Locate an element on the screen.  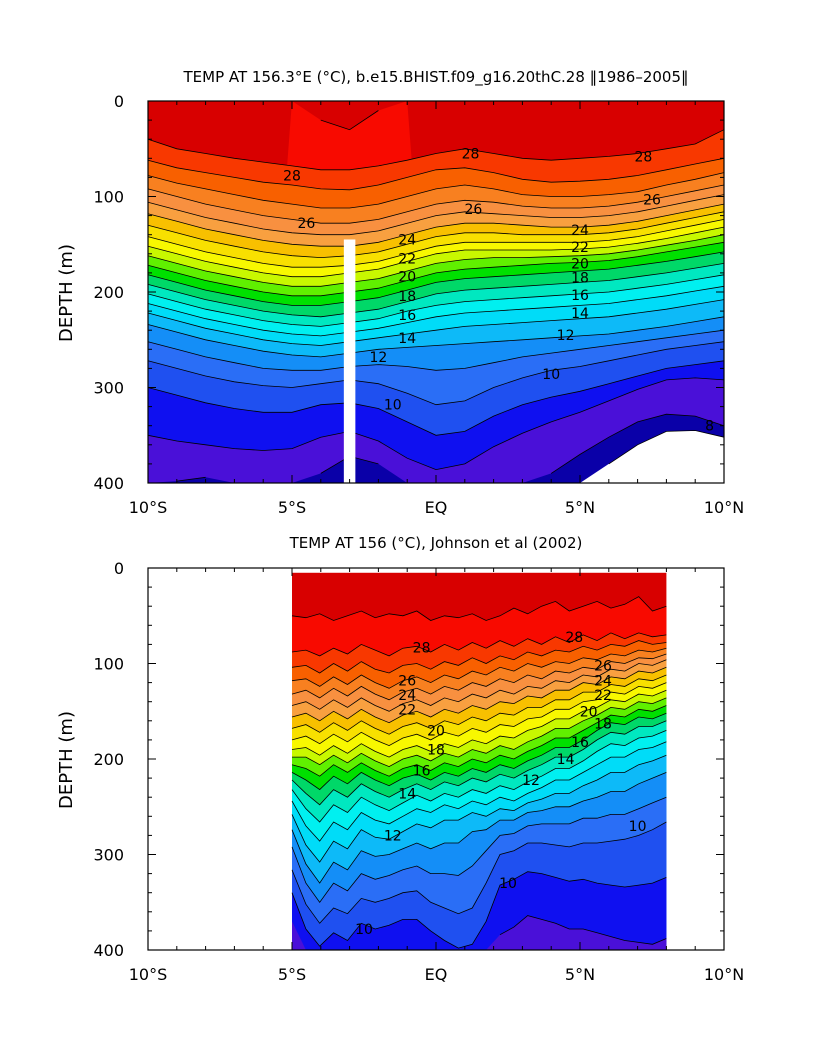
panel2-title: TEMP AT 156 (°C), Johnson et al (2002) is located at coordinates (436, 543).